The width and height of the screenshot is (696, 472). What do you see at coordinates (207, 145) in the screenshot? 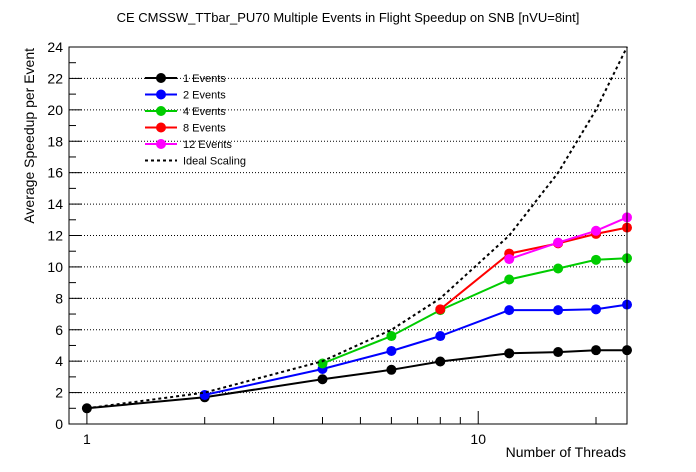
I see `legend-label-4: 12 Events` at bounding box center [207, 145].